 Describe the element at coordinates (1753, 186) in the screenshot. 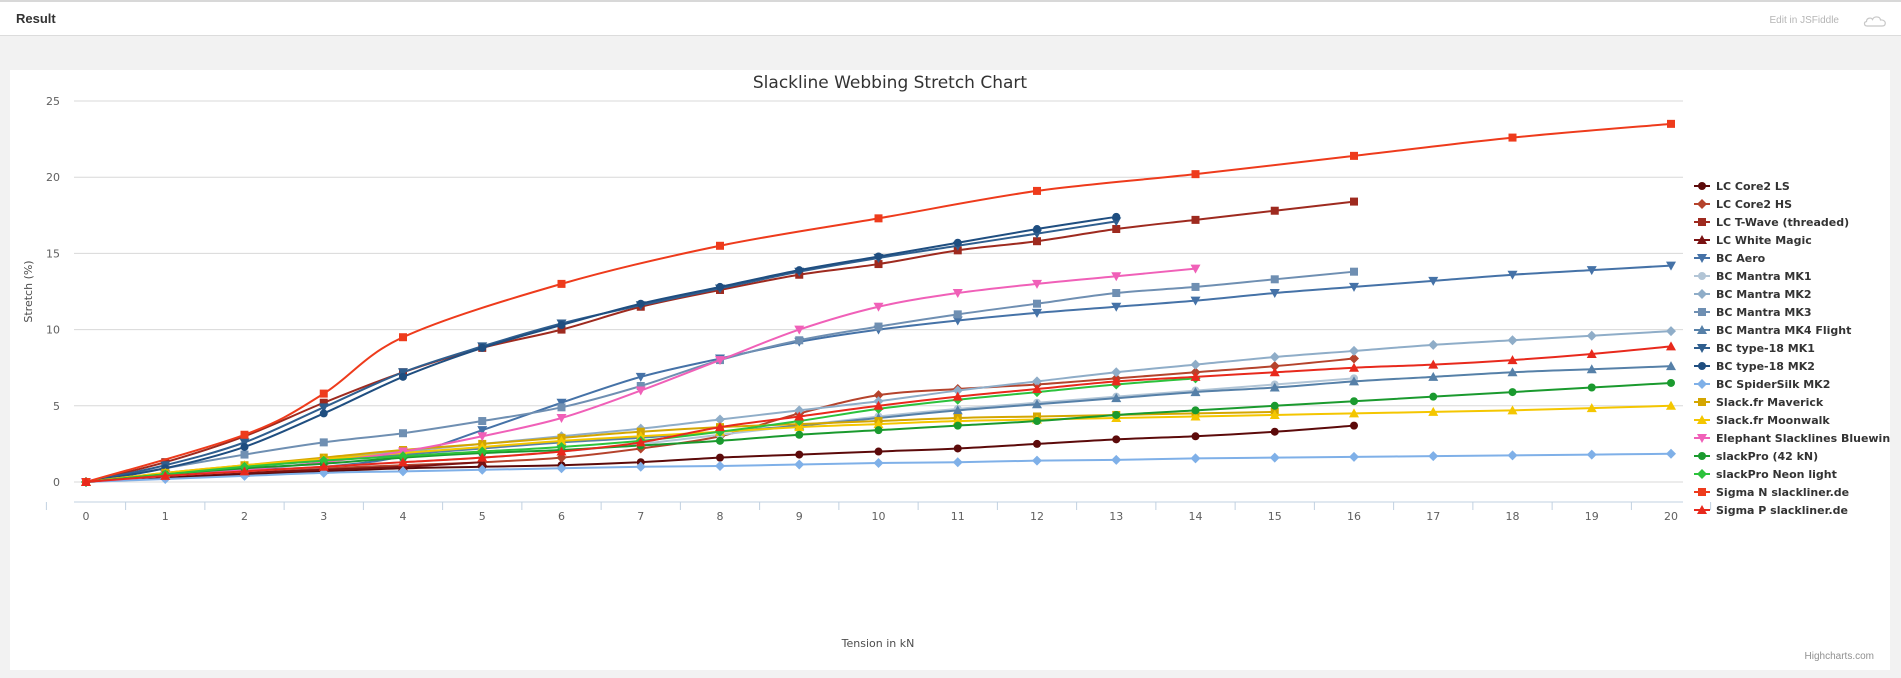

I see `legend-label: LC Core2 LS` at that location.